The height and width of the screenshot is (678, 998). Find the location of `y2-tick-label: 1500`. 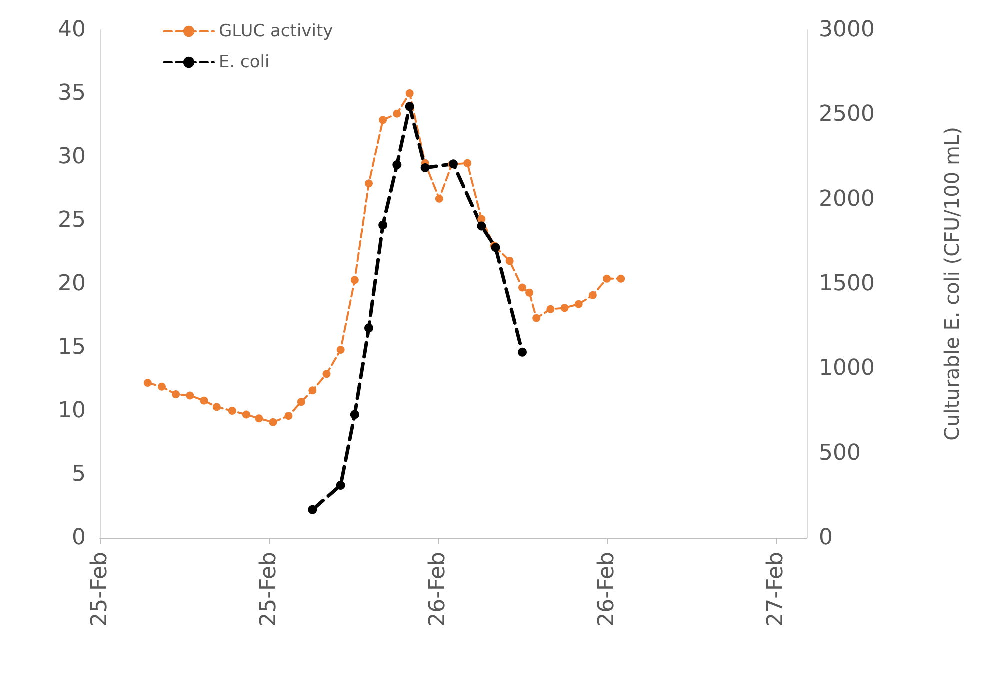

y2-tick-label: 1500 is located at coordinates (847, 284).